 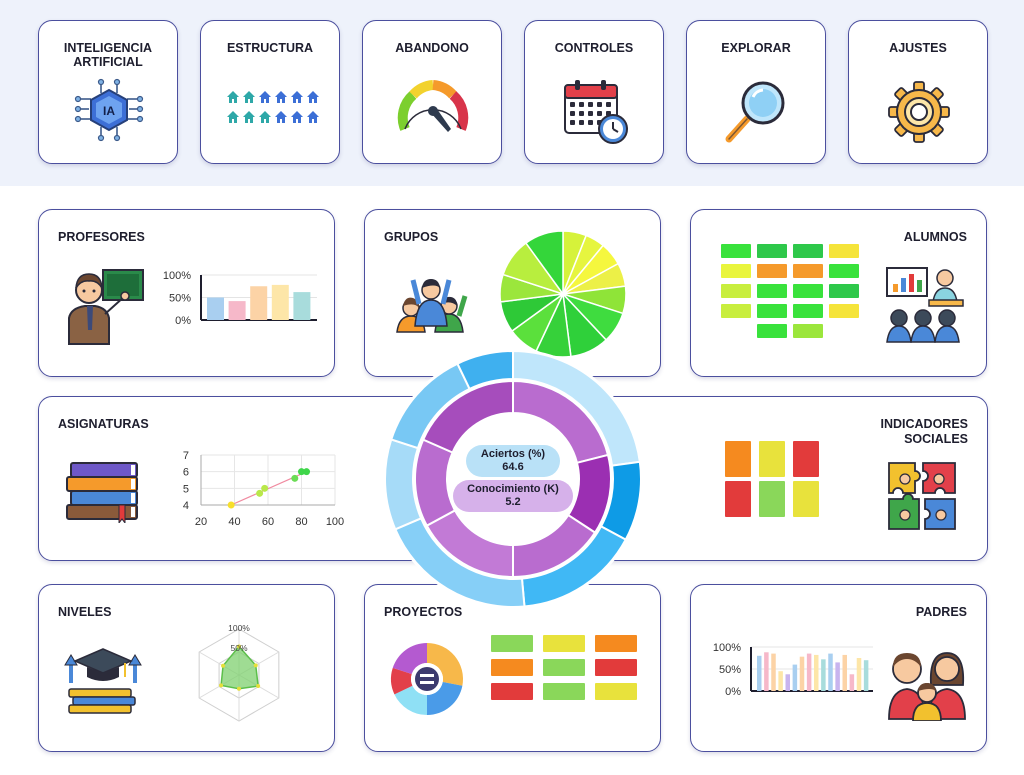 What do you see at coordinates (594, 48) in the screenshot?
I see `card-title: CONTROLES` at bounding box center [594, 48].